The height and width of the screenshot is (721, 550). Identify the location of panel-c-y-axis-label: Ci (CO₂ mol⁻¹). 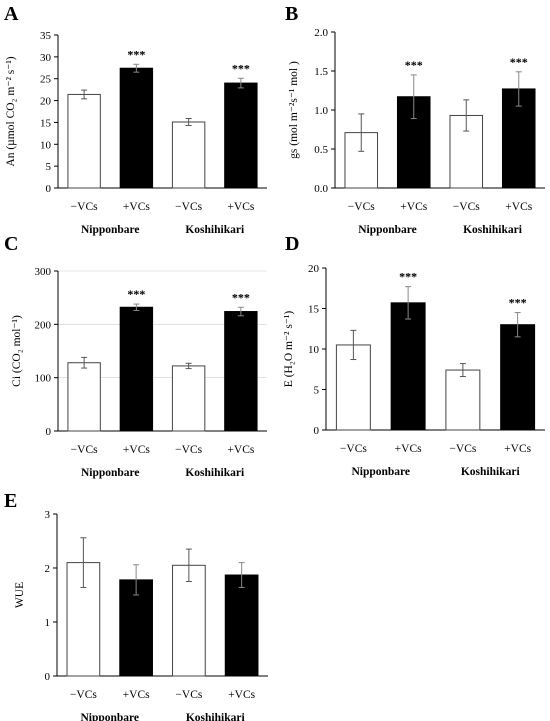
(17, 351).